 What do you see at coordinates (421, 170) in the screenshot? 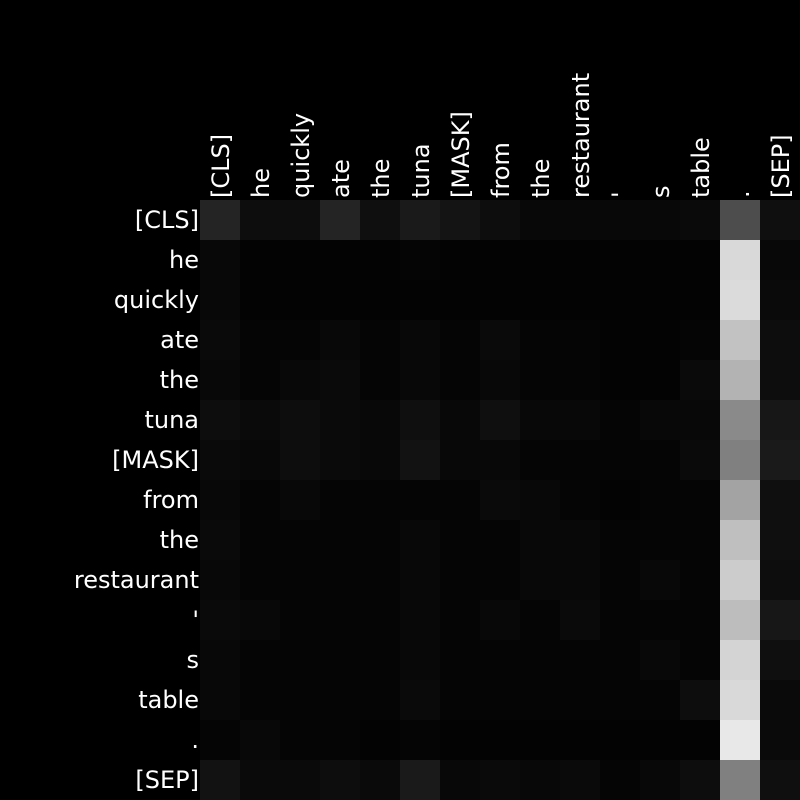
I see `x-tick-label: tuna` at bounding box center [421, 170].